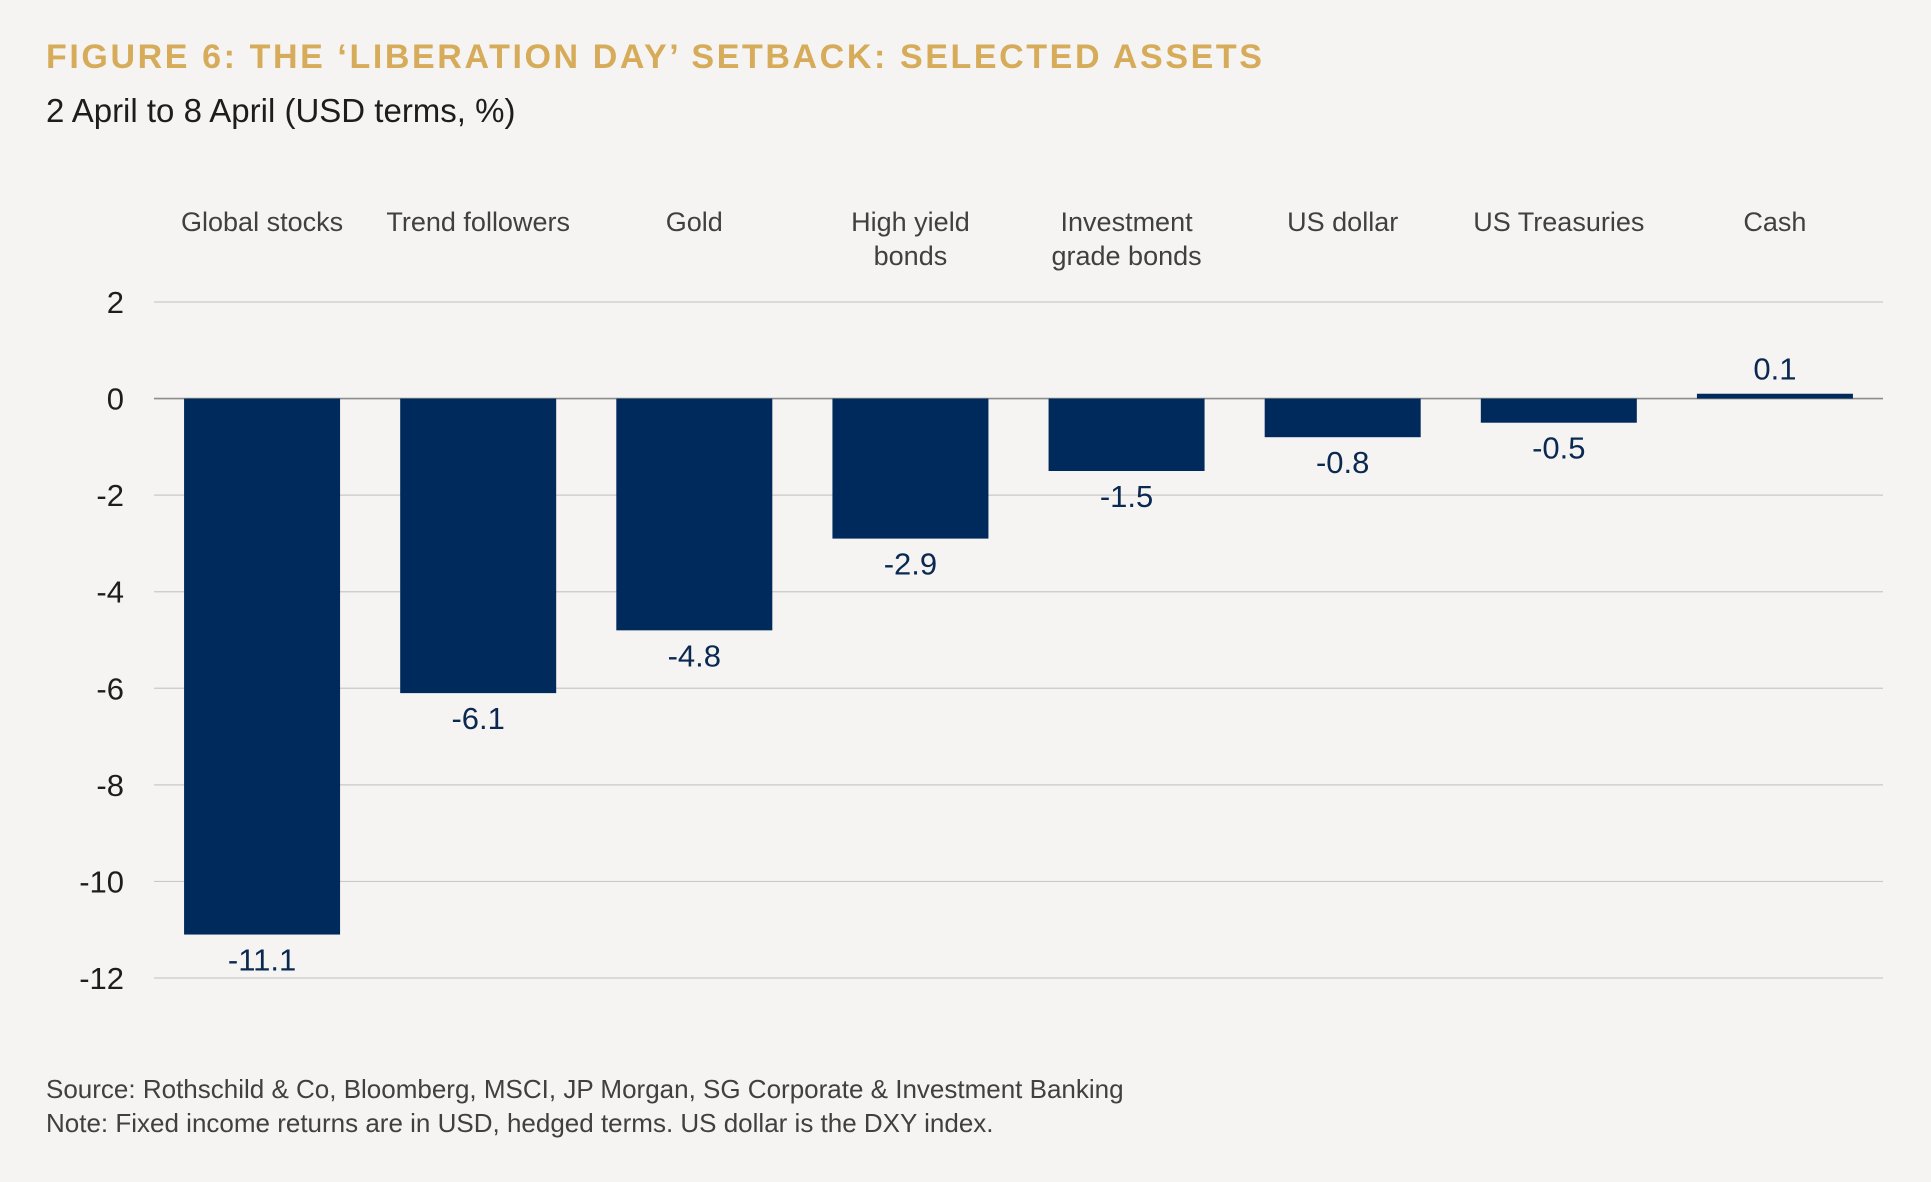 The height and width of the screenshot is (1182, 1931). What do you see at coordinates (281, 110) in the screenshot?
I see `chart-subtitle: 2 April to 8 April (USD terms, %)` at bounding box center [281, 110].